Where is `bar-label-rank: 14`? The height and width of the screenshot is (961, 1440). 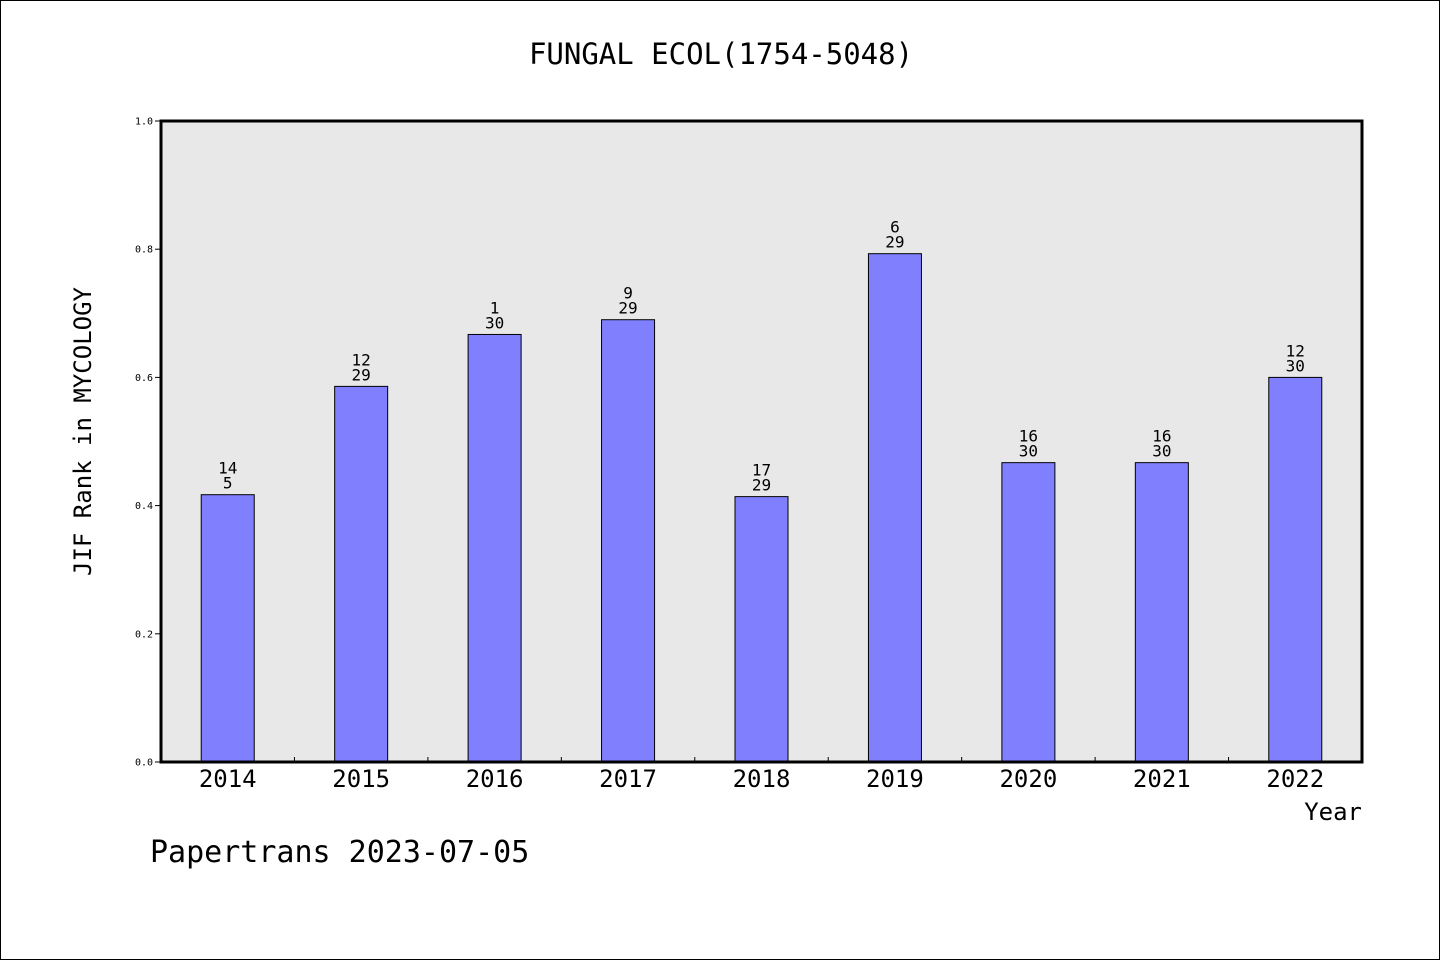
bar-label-rank: 14 is located at coordinates (227, 468).